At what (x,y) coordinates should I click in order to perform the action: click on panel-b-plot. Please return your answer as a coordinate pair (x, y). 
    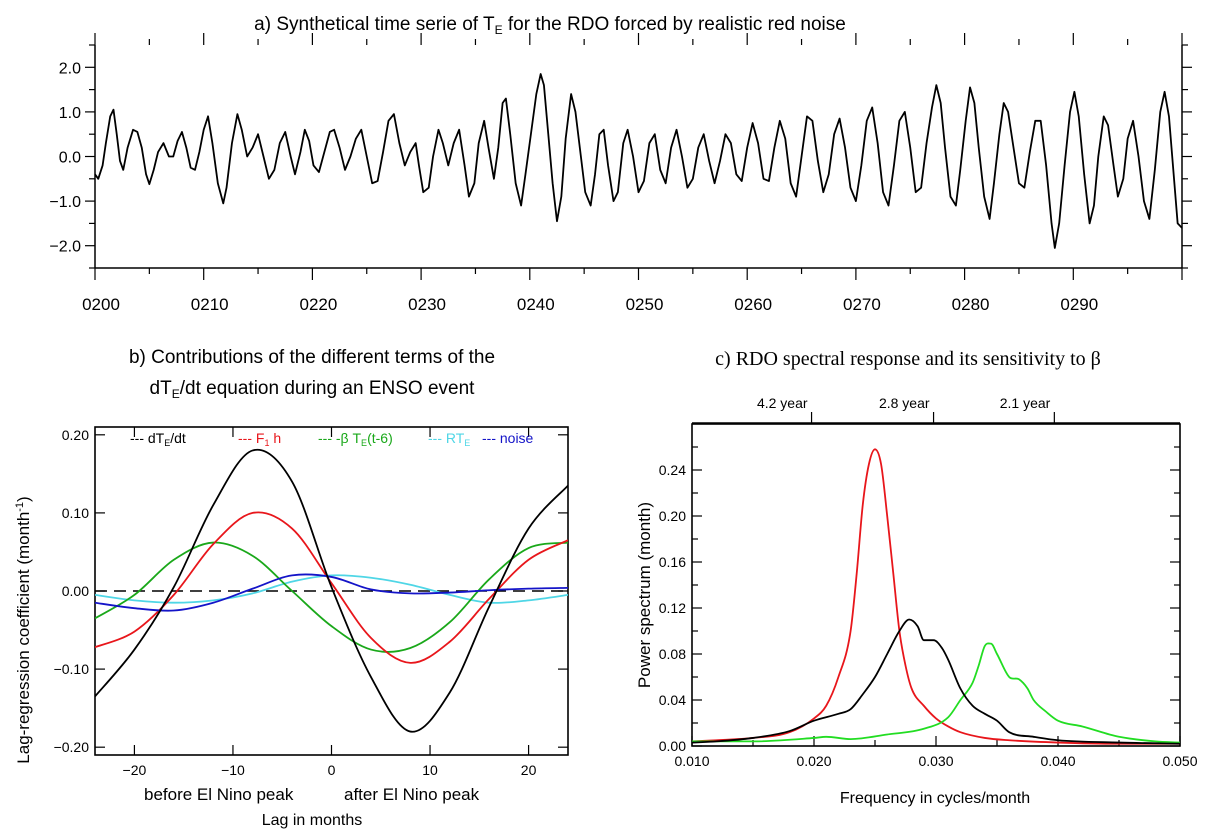
    Looking at the image, I should click on (331, 590).